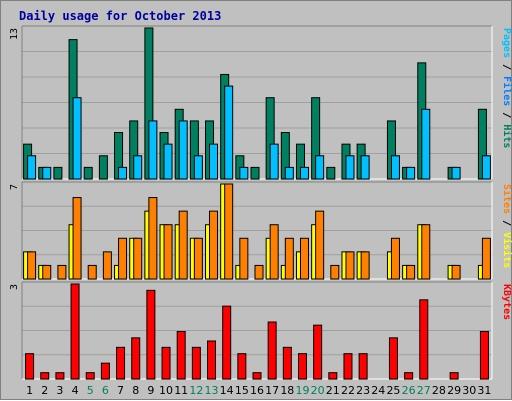 This screenshot has height=401, width=512. Describe the element at coordinates (14, 34) in the screenshot. I see `y-max-label: 13` at that location.